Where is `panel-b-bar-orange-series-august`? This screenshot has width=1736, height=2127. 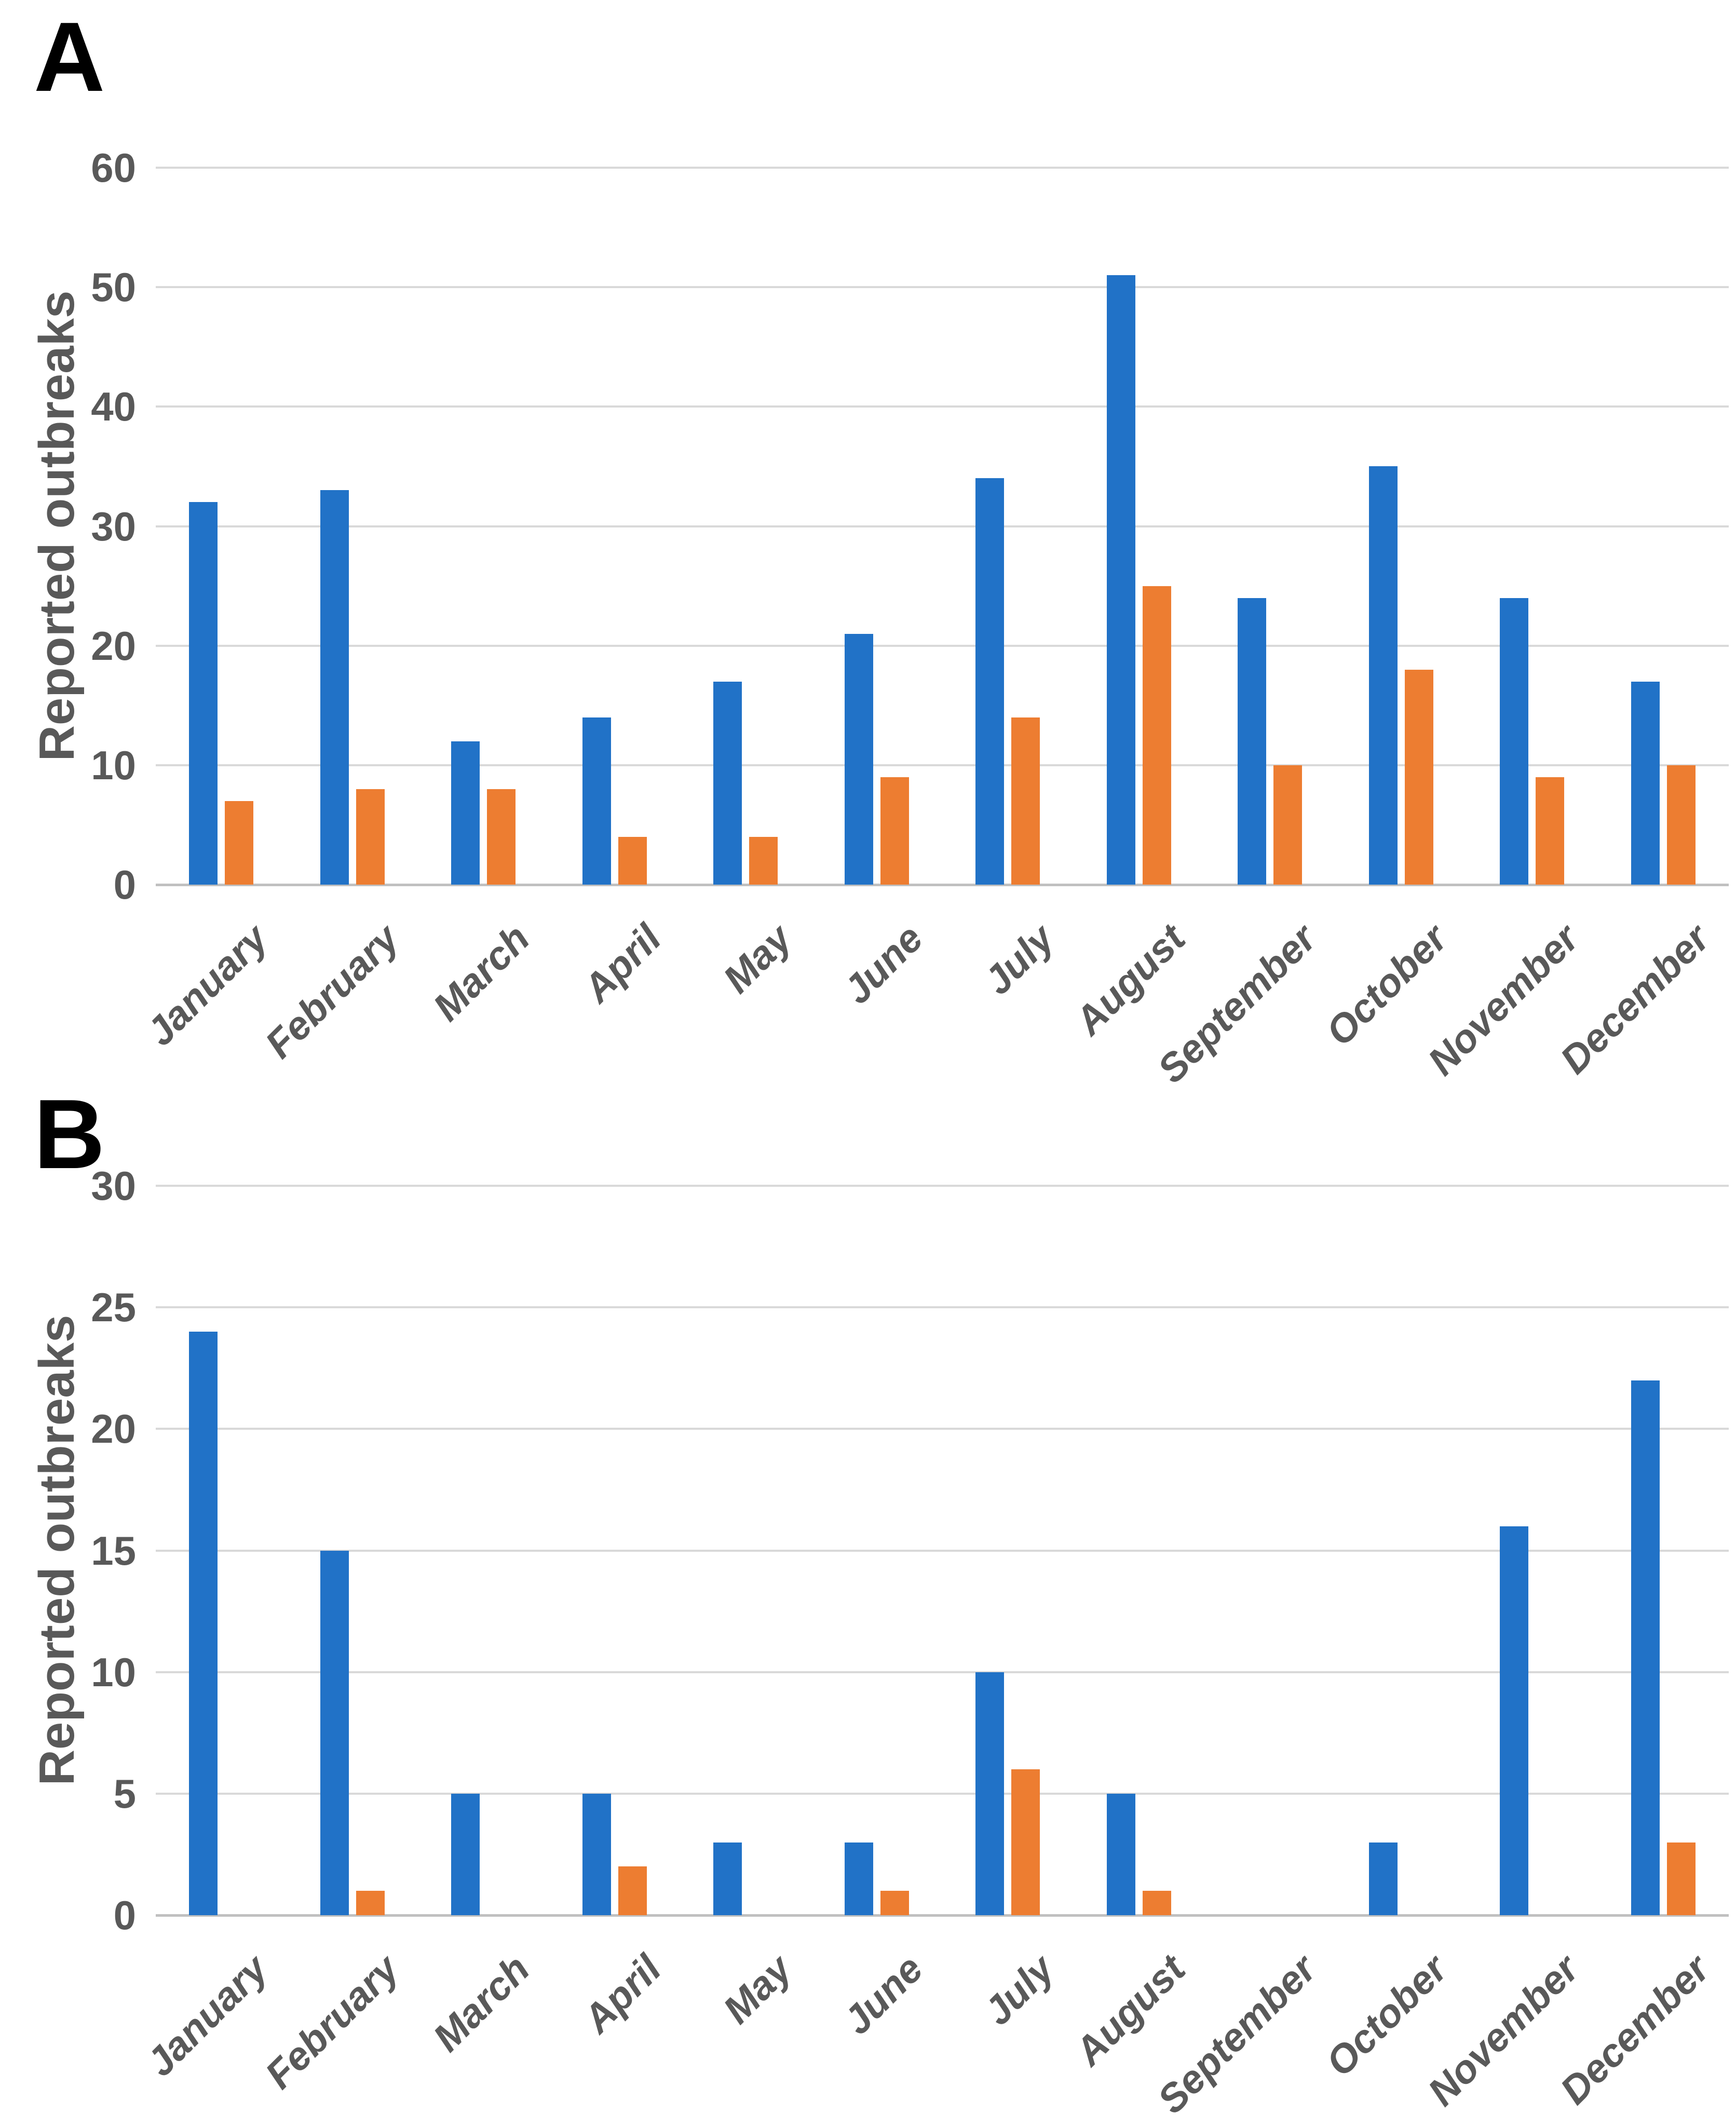 panel-b-bar-orange-series-august is located at coordinates (1156, 1903).